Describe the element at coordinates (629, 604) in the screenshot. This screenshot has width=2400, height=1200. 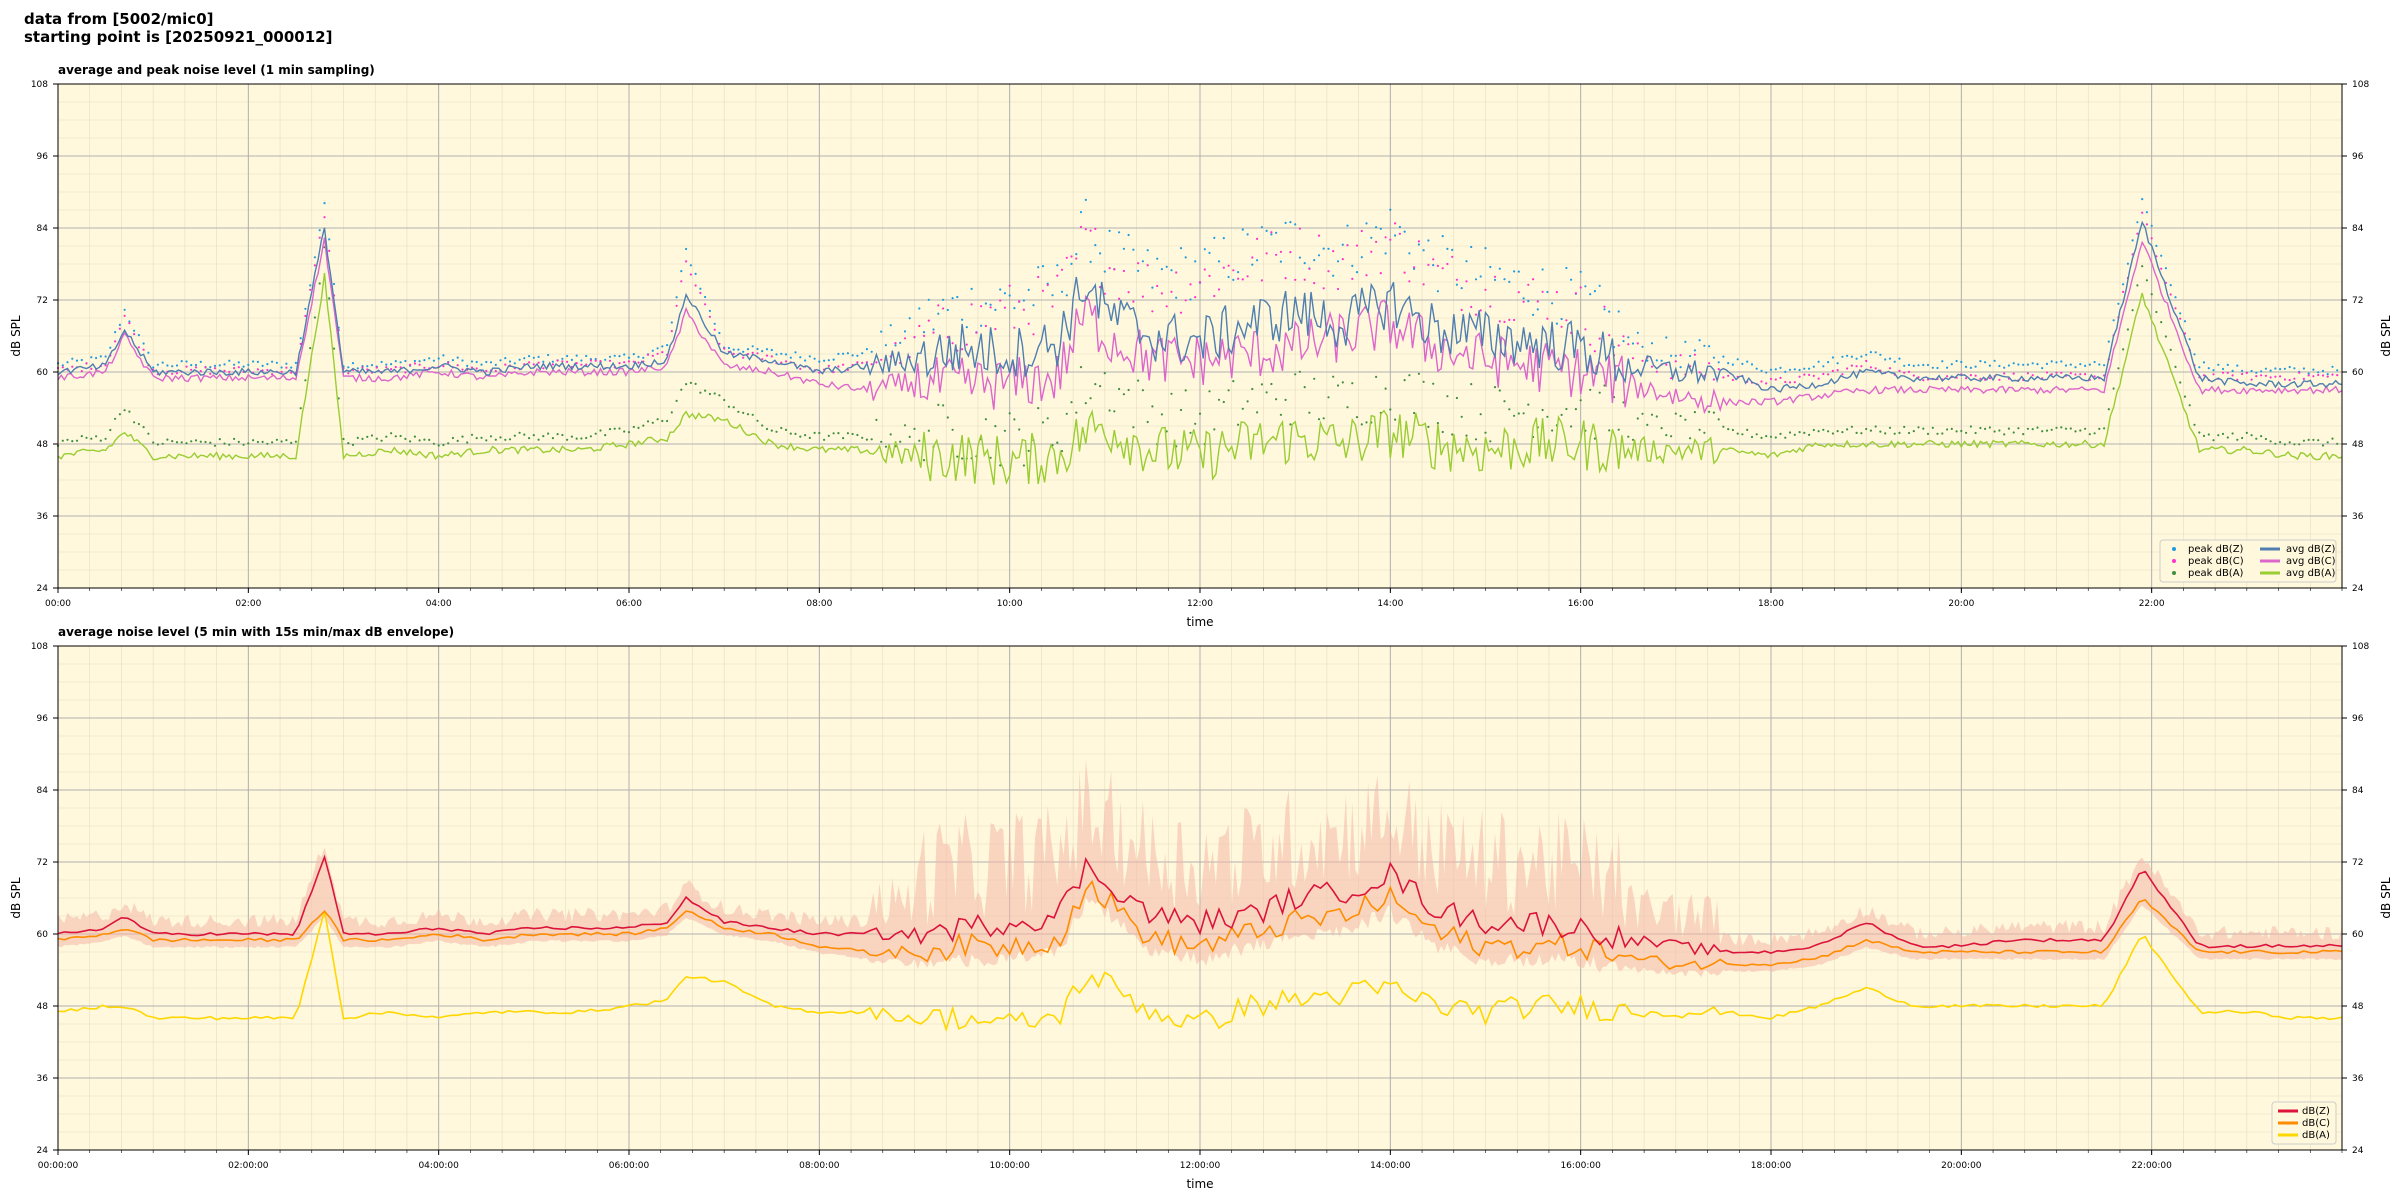
I see `x-tick-label: 06:00` at that location.